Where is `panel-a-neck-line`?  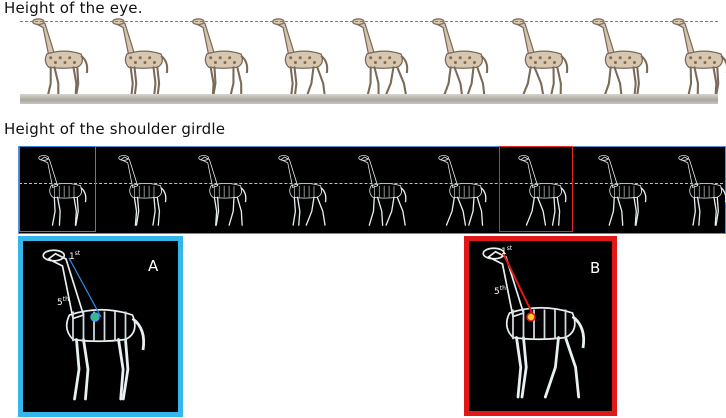
panel-a-neck-line is located at coordinates (85, 287).